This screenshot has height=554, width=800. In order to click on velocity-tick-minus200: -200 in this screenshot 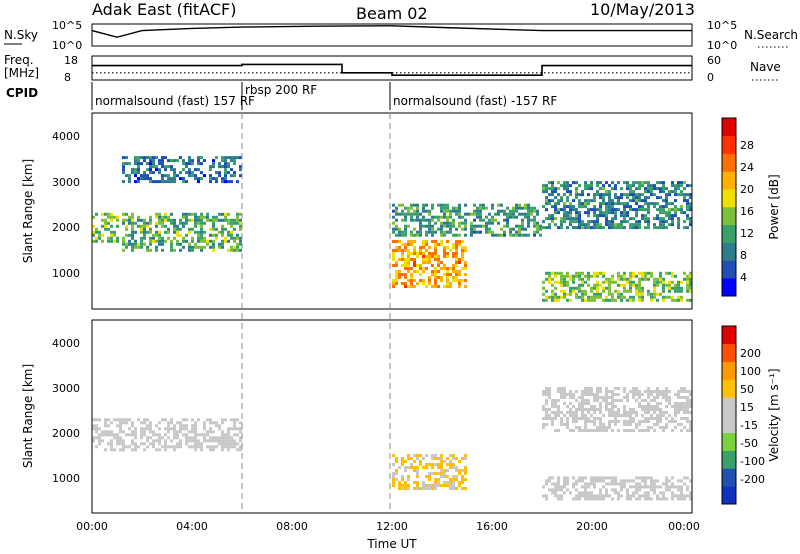, I will do `click(752, 479)`.